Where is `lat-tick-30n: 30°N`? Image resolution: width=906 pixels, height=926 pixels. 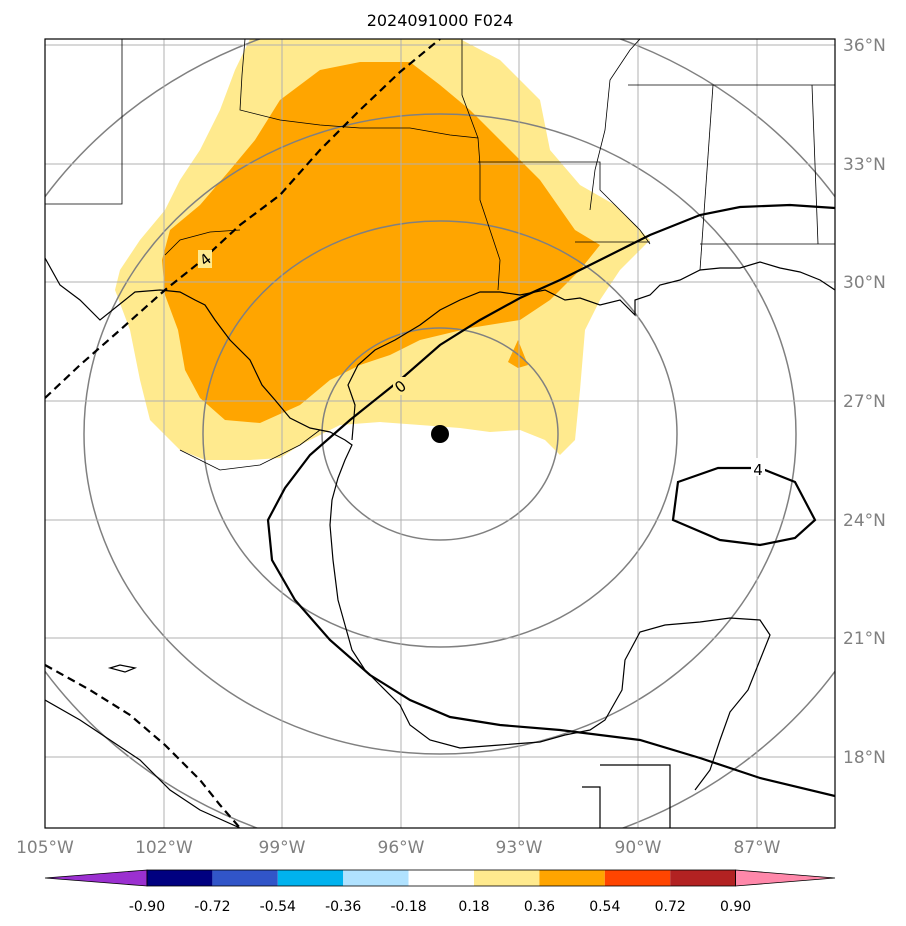 lat-tick-30n: 30°N is located at coordinates (864, 283).